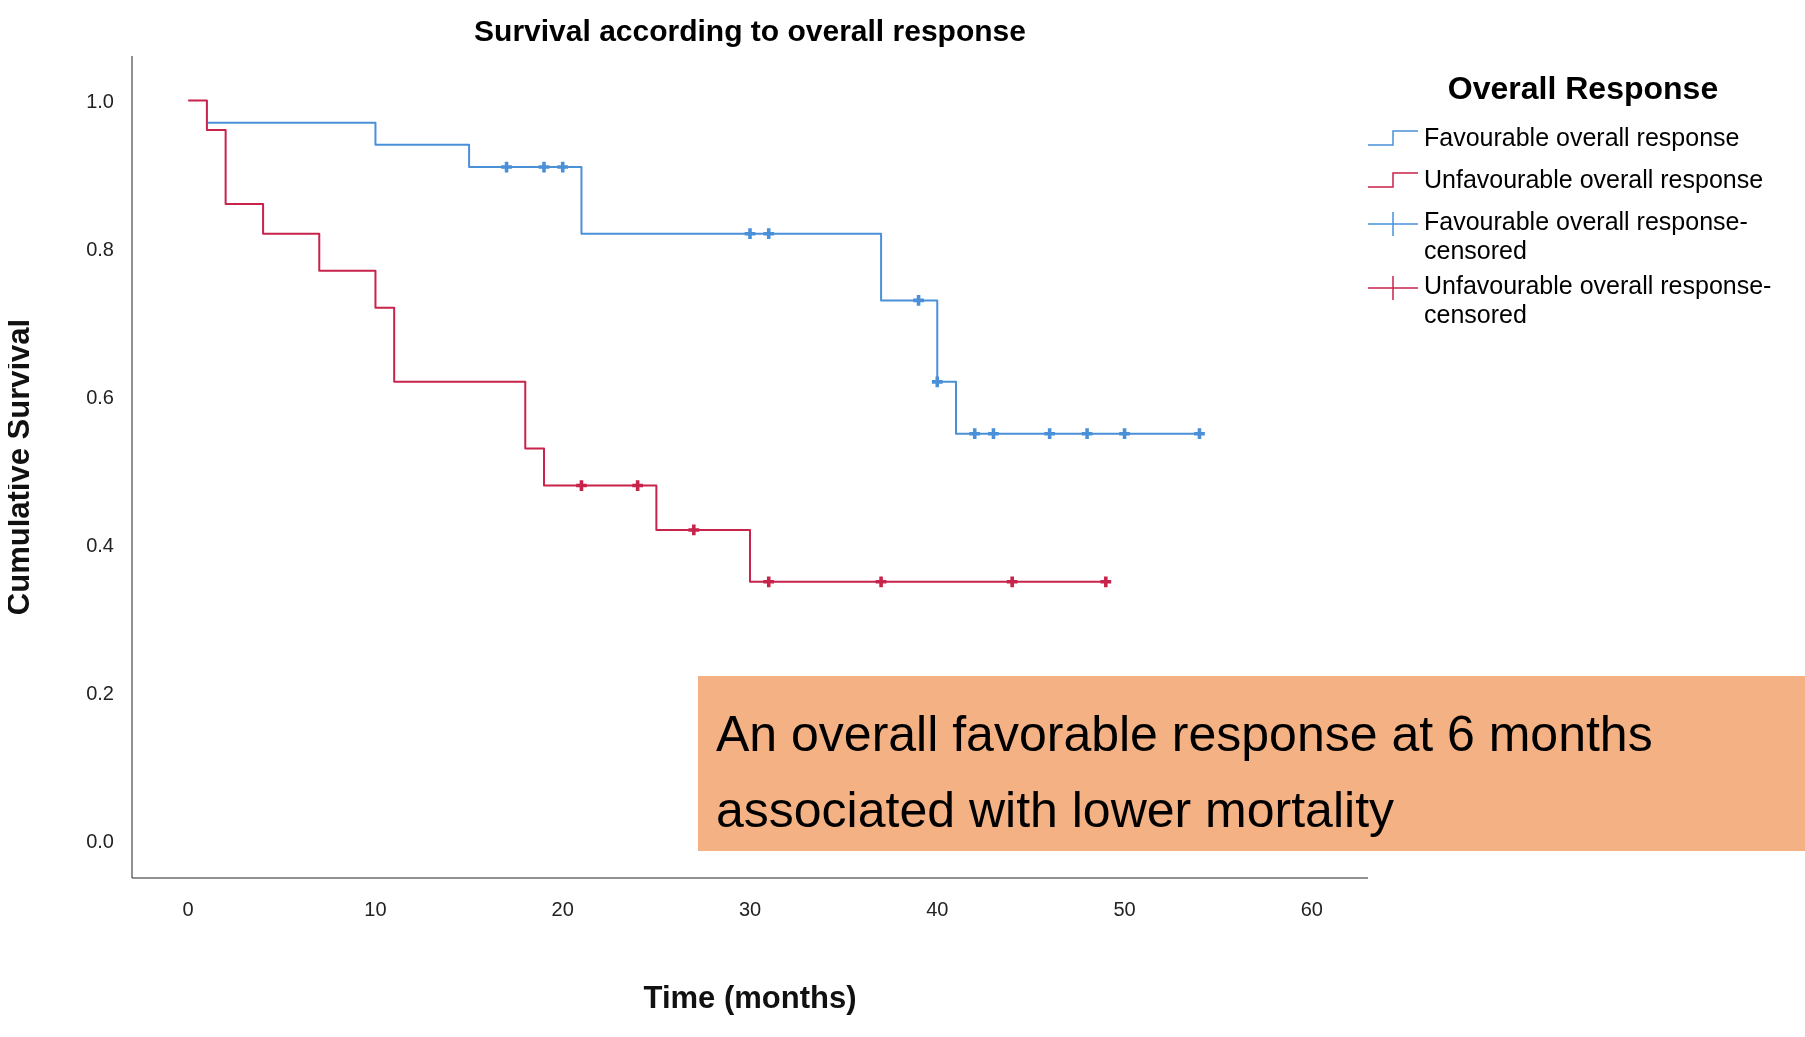  Describe the element at coordinates (100, 544) in the screenshot. I see `y-tick-label: 0.4` at that location.